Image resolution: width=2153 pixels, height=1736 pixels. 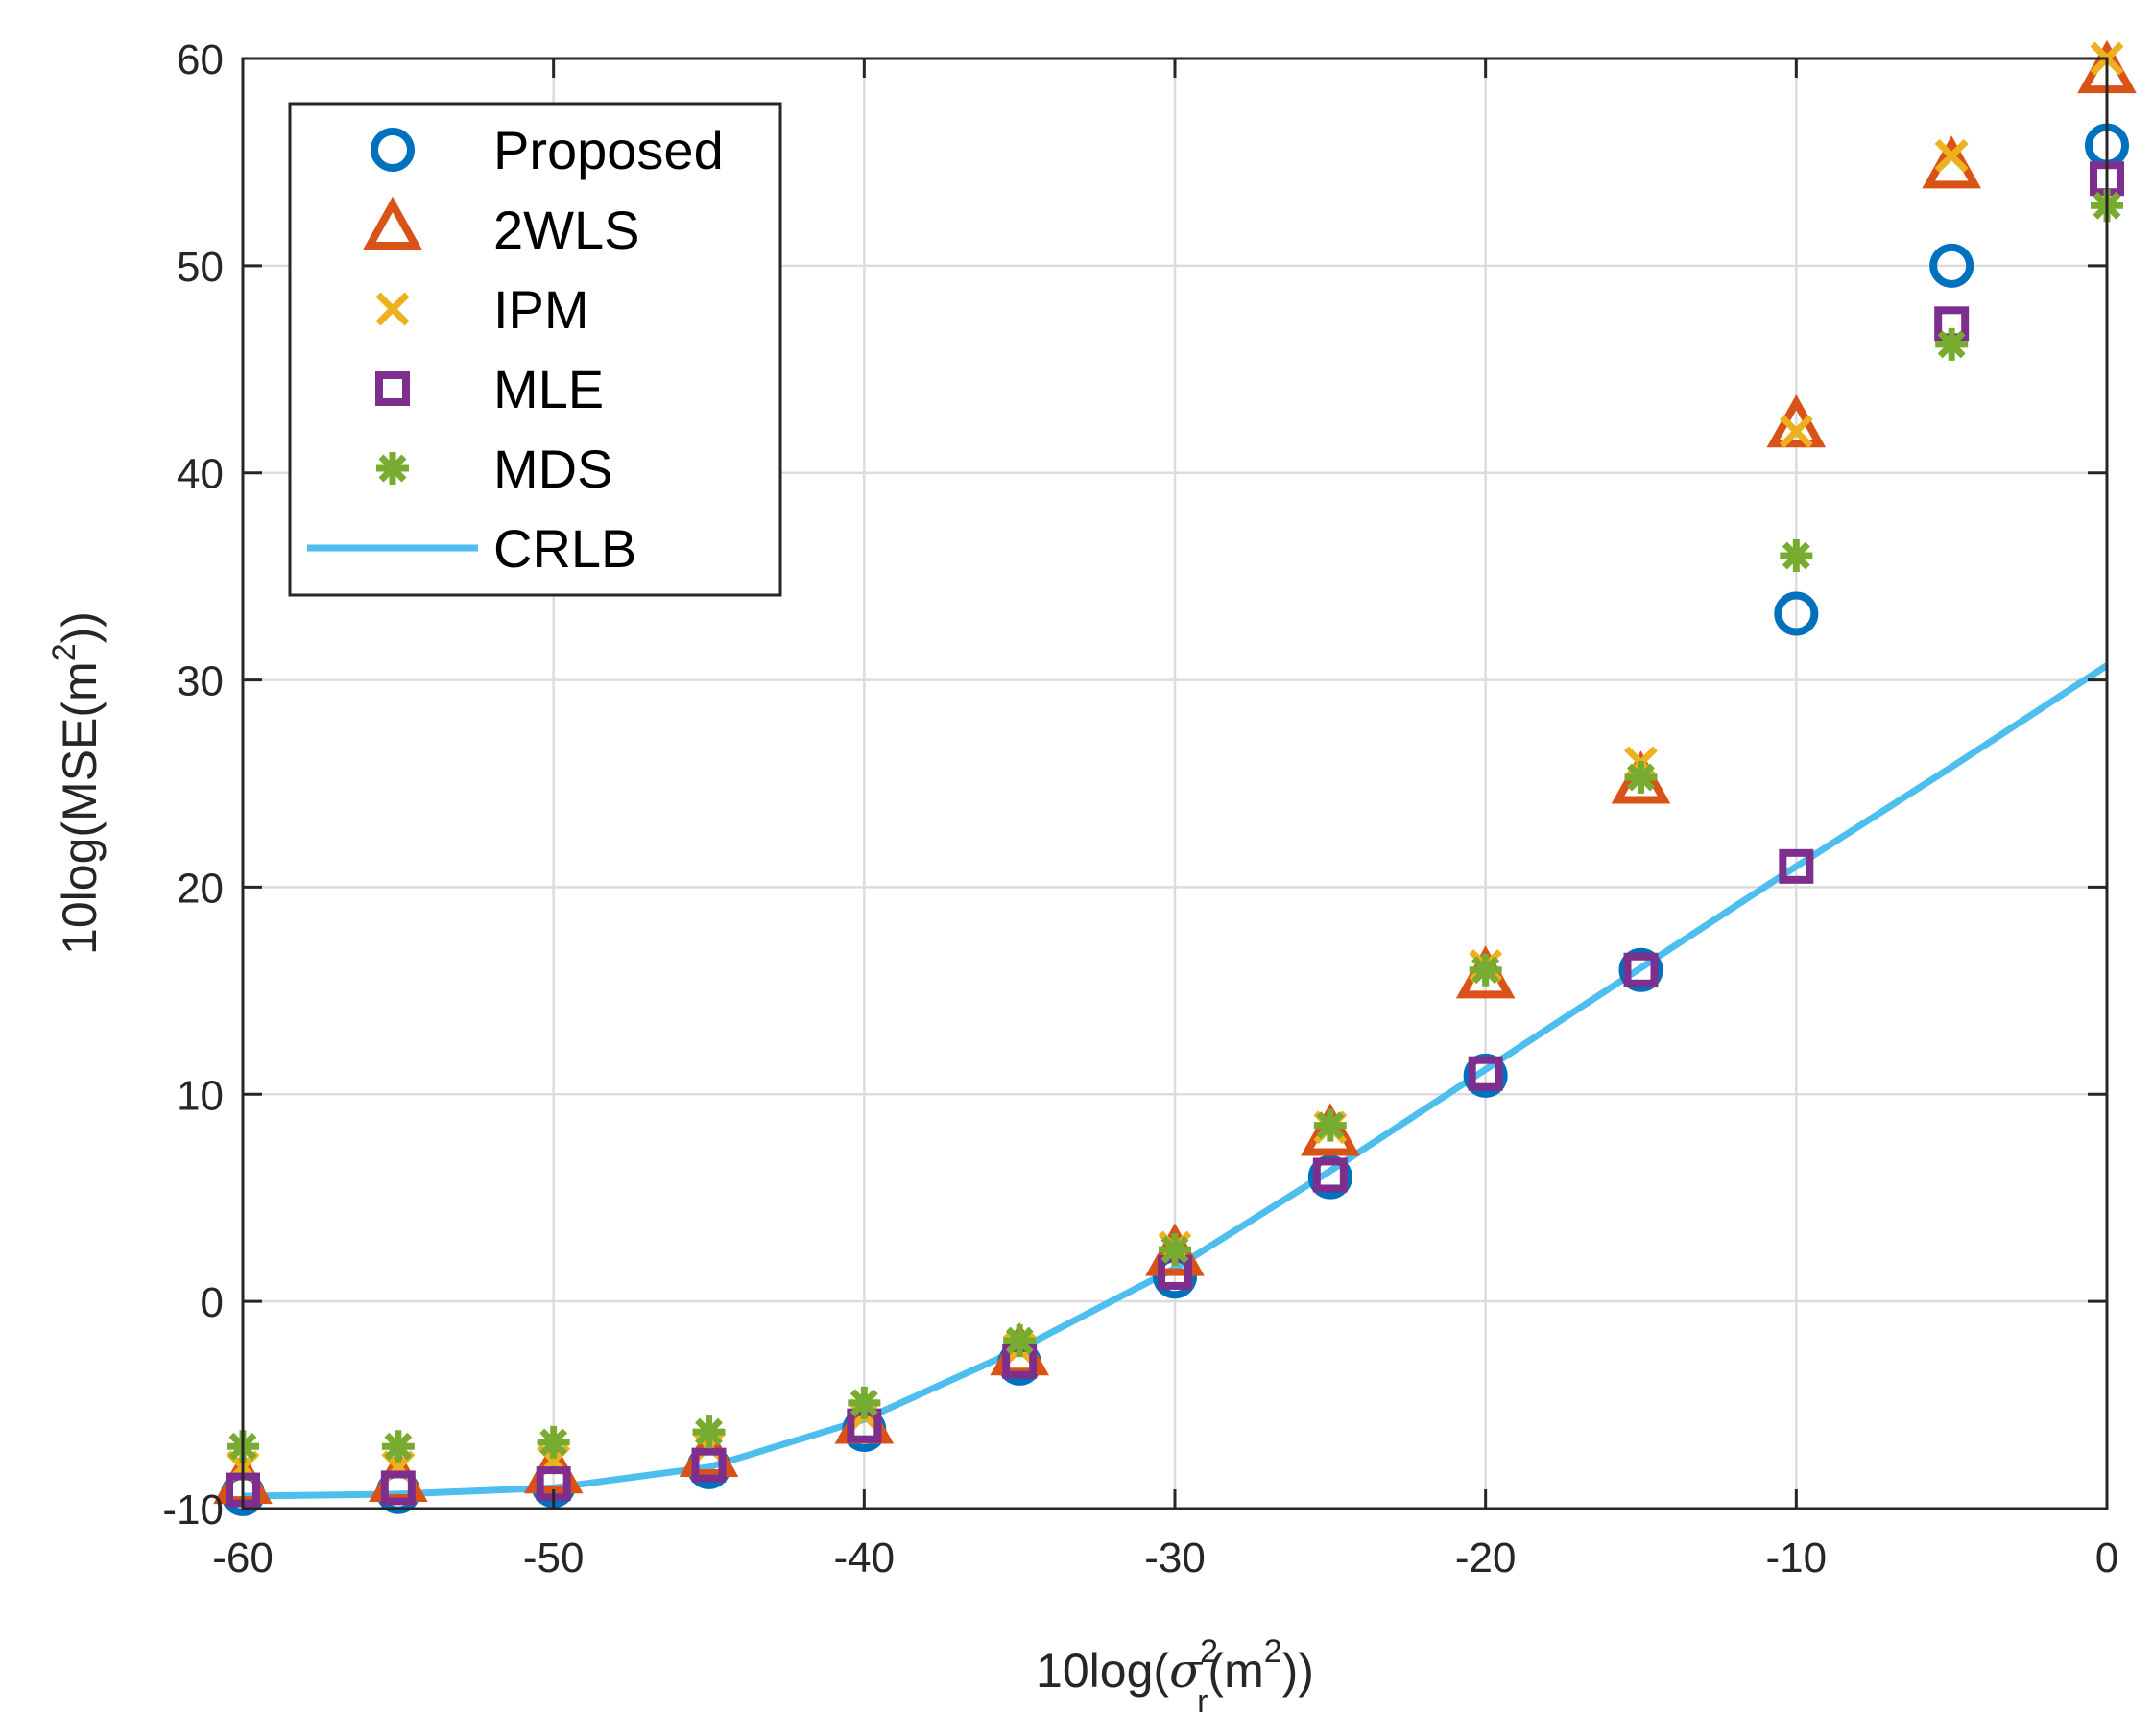 What do you see at coordinates (2106, 1557) in the screenshot?
I see `x-tick-label: 0` at bounding box center [2106, 1557].